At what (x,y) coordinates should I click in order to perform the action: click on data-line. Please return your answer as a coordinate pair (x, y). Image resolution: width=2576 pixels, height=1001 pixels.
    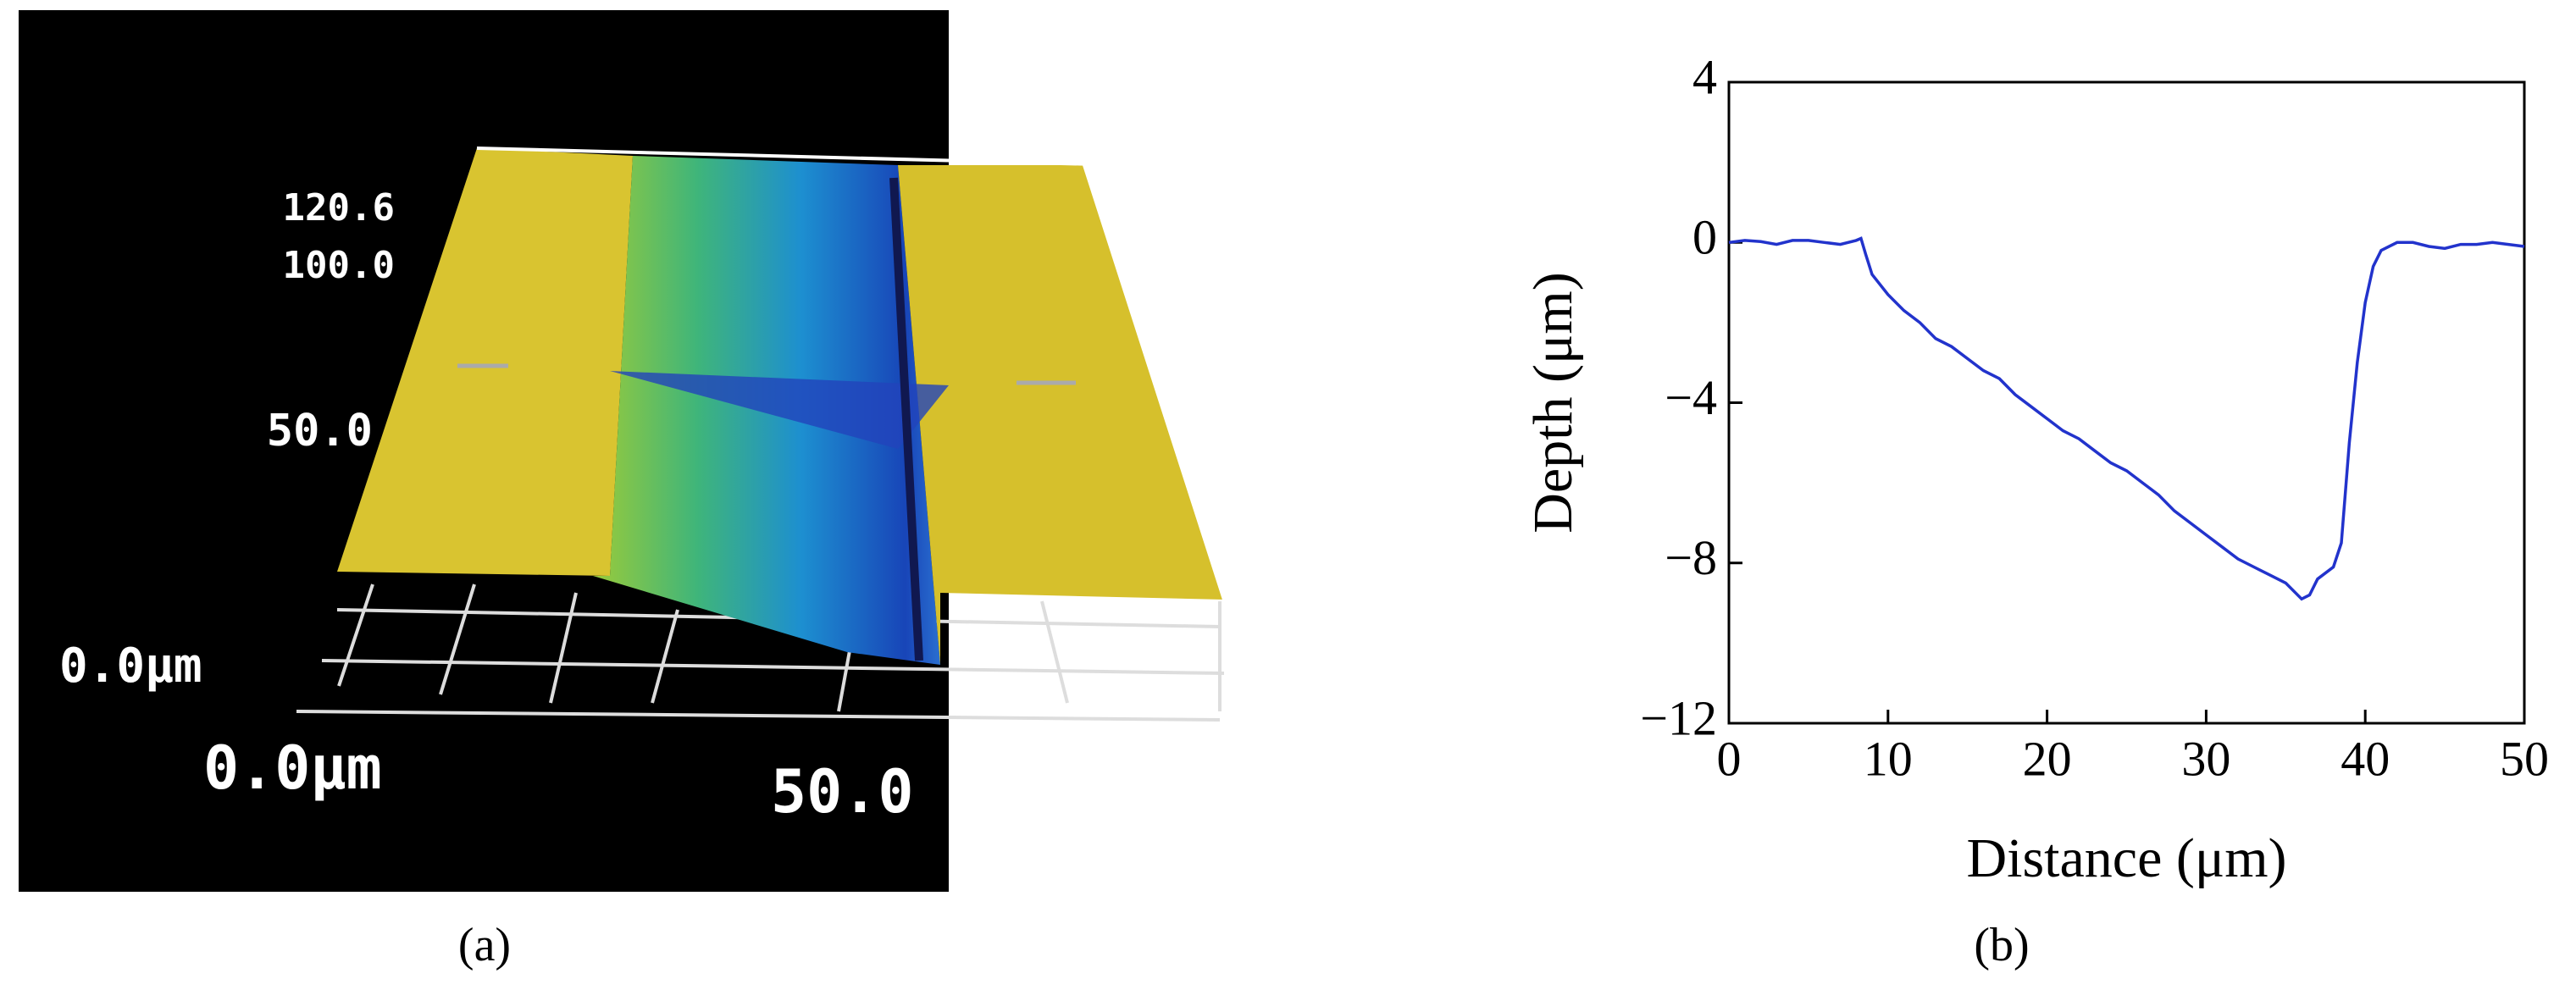
    Looking at the image, I should click on (2126, 418).